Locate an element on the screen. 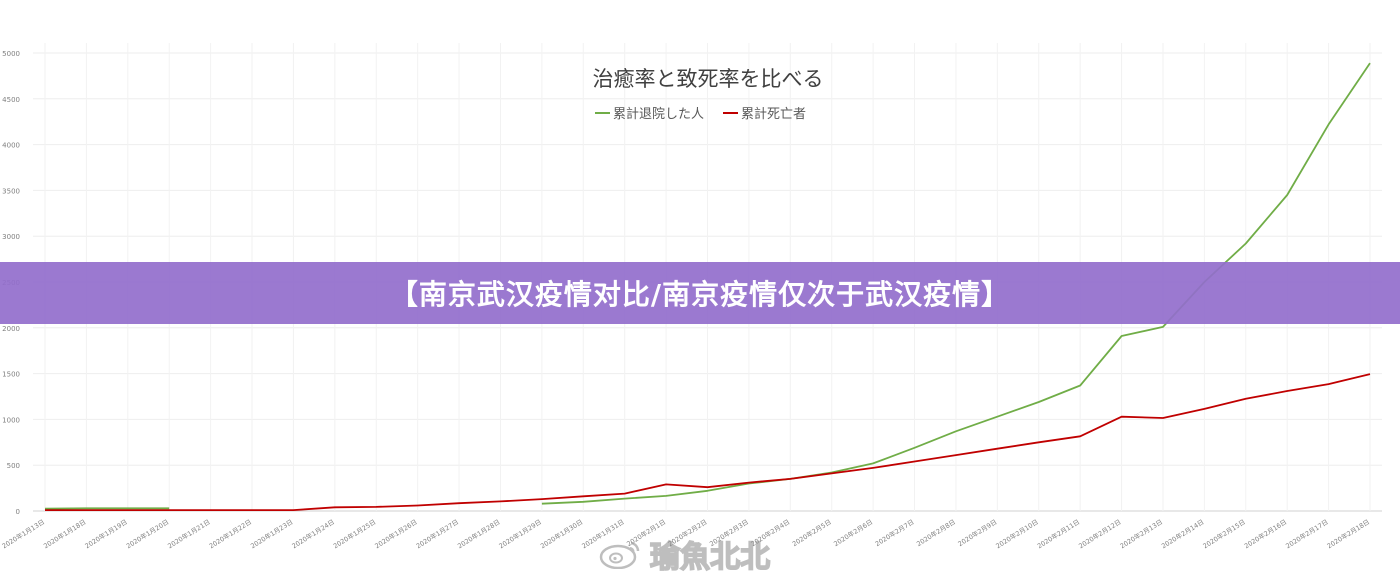  x-tick-label: 2020年2月16日 is located at coordinates (1265, 533).